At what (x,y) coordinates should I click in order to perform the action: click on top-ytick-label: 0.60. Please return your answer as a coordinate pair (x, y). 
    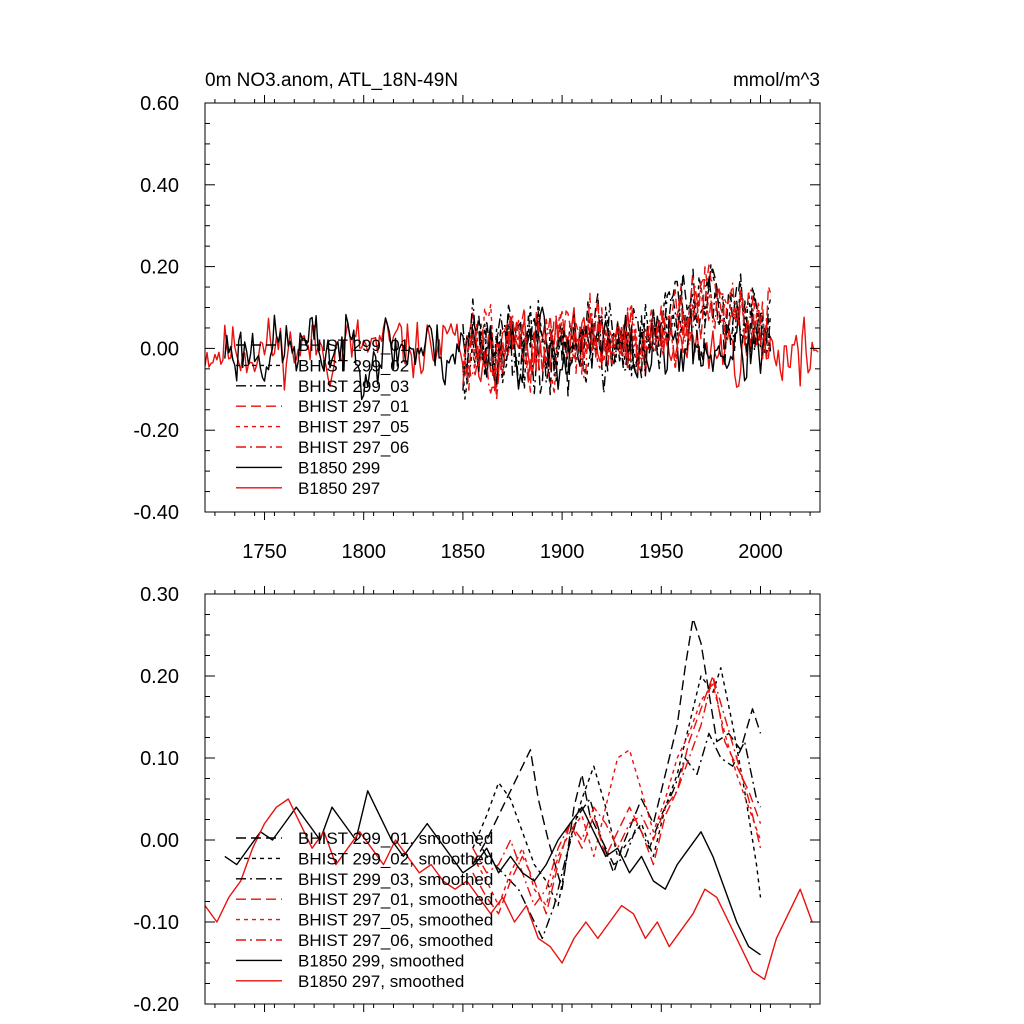
    Looking at the image, I should click on (159, 104).